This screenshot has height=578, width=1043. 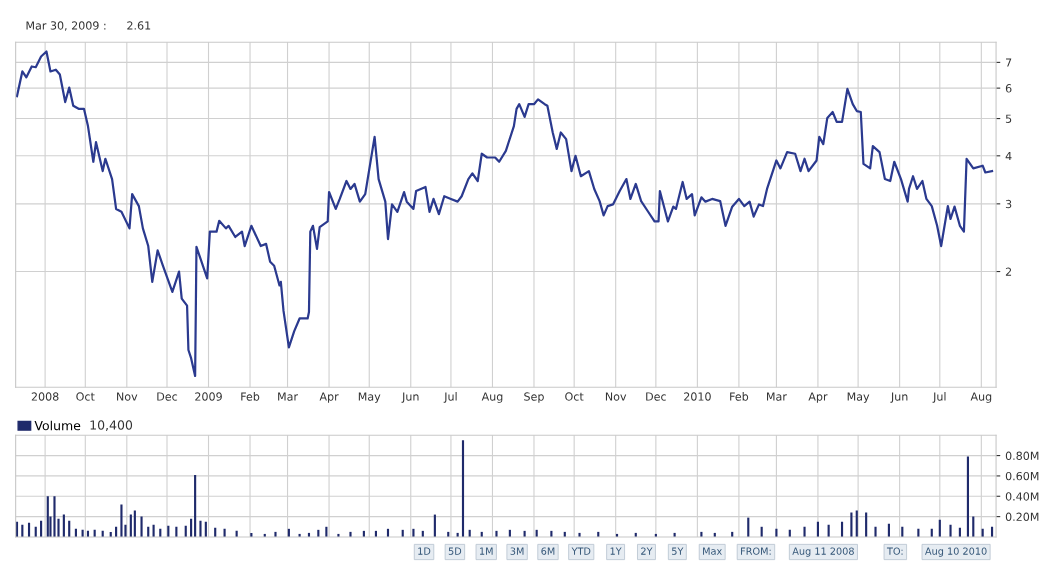 I want to click on text: Mar 30, 2009 :, so click(x=66, y=26).